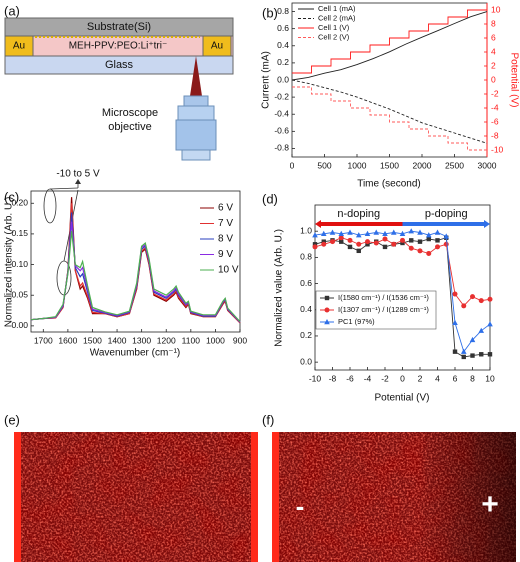  What do you see at coordinates (490, 504) in the screenshot?
I see `polarity-label: +` at bounding box center [490, 504].